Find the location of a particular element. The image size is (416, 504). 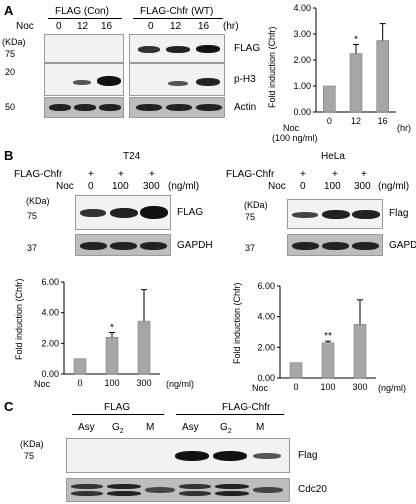

dose-300-hela: 300 is located at coordinates (362, 186).